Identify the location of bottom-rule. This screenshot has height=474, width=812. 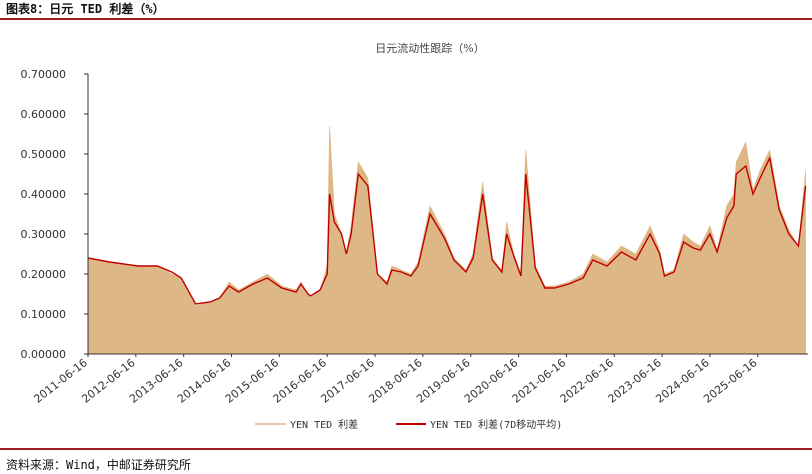
(406, 449).